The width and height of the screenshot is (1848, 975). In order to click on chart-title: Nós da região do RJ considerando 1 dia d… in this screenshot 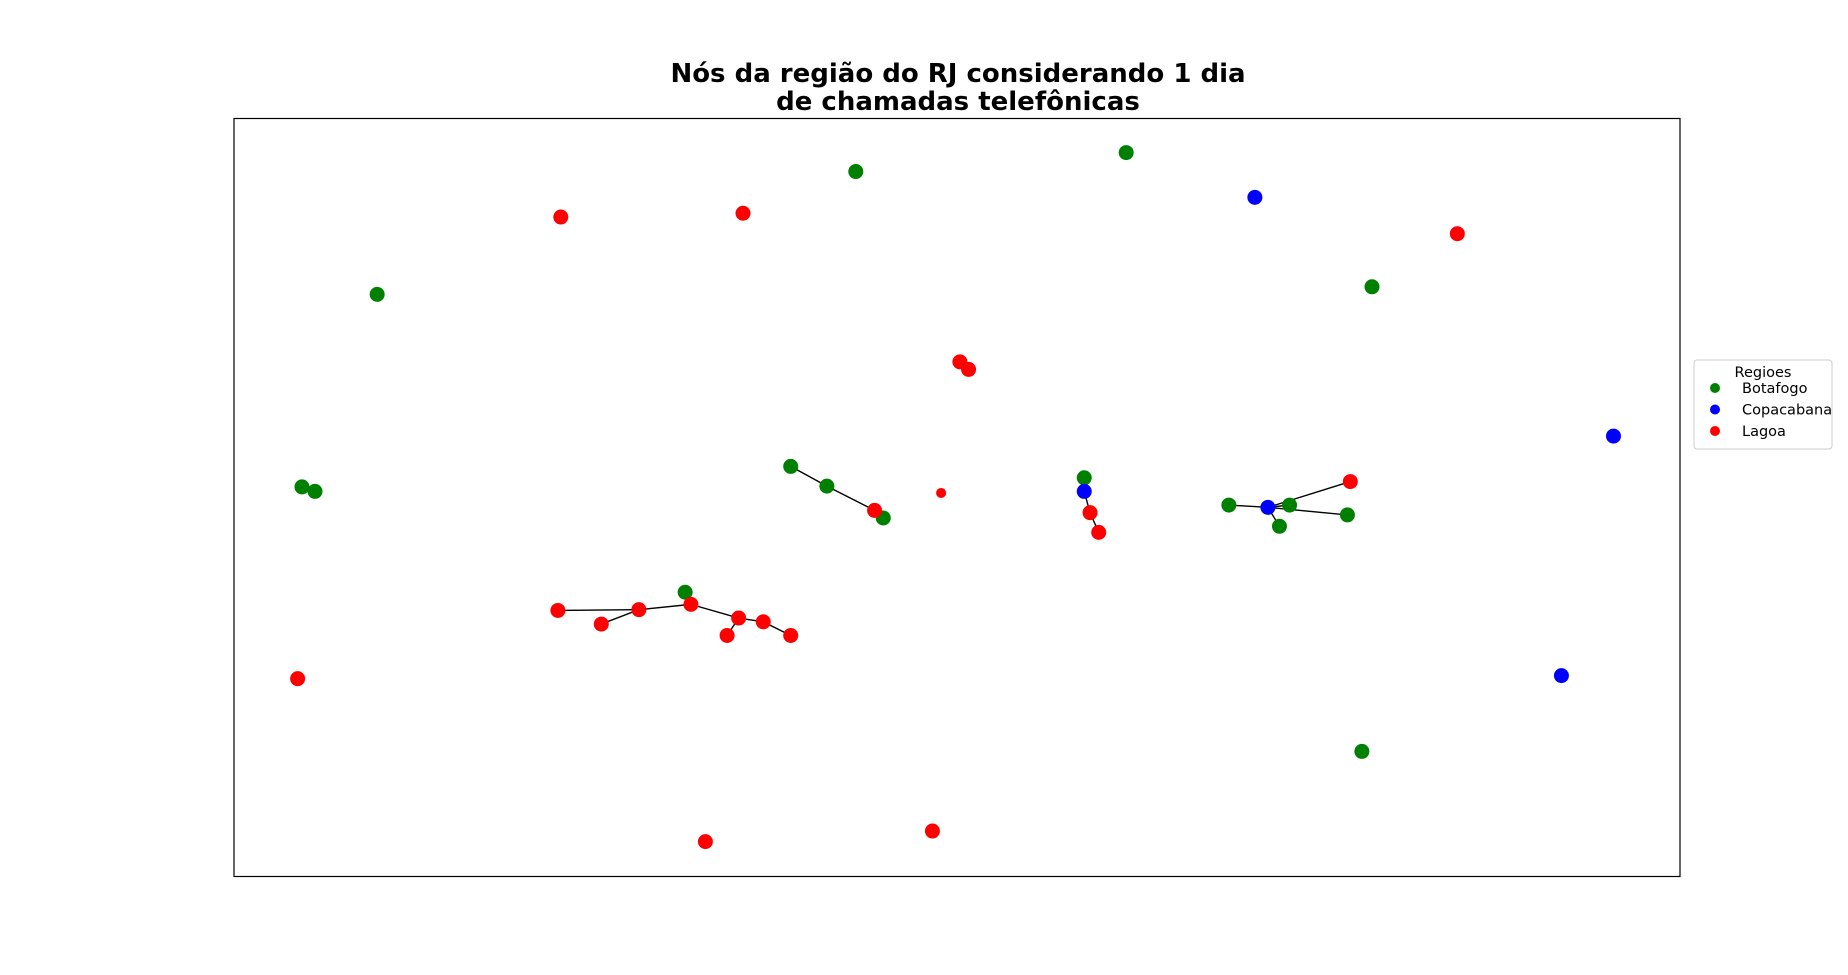, I will do `click(957, 88)`.